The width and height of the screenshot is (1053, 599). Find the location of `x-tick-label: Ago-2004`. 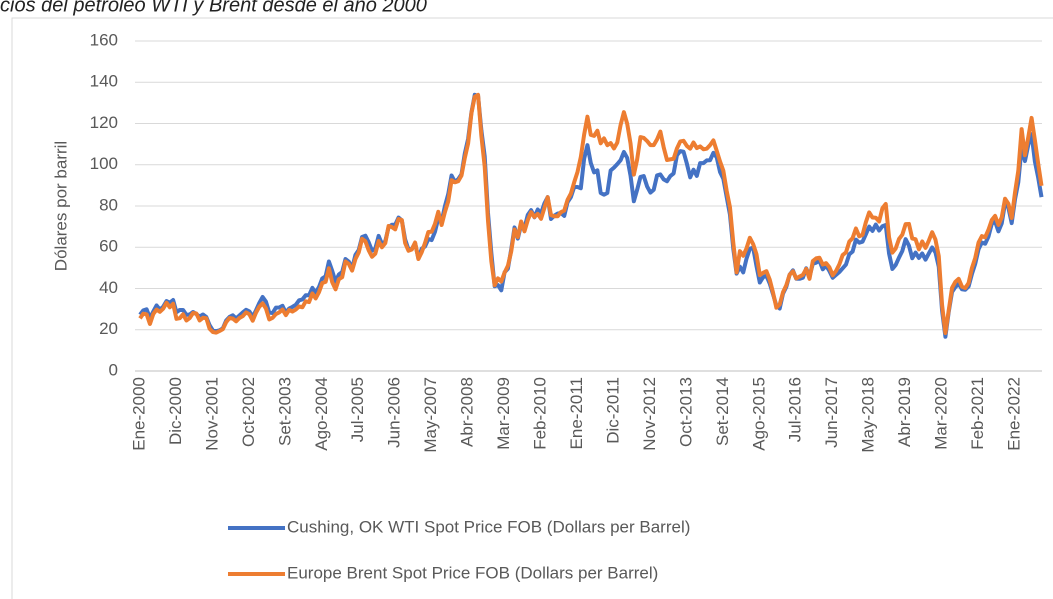

x-tick-label: Ago-2004 is located at coordinates (321, 414).